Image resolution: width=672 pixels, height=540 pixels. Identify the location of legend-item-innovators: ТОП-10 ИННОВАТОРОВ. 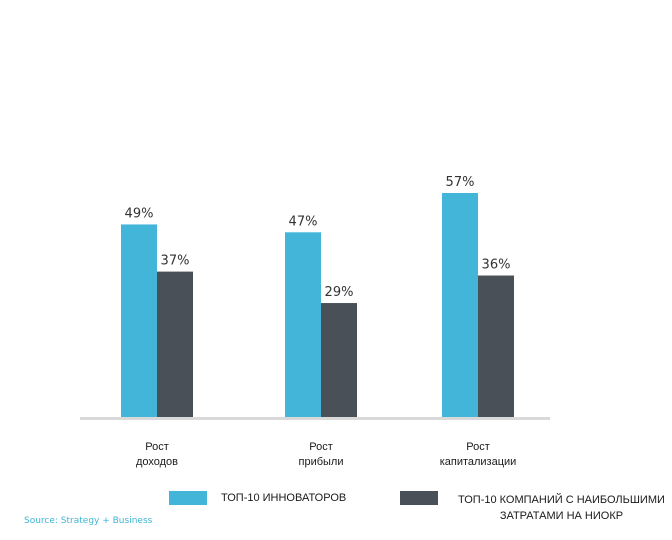
(257, 498).